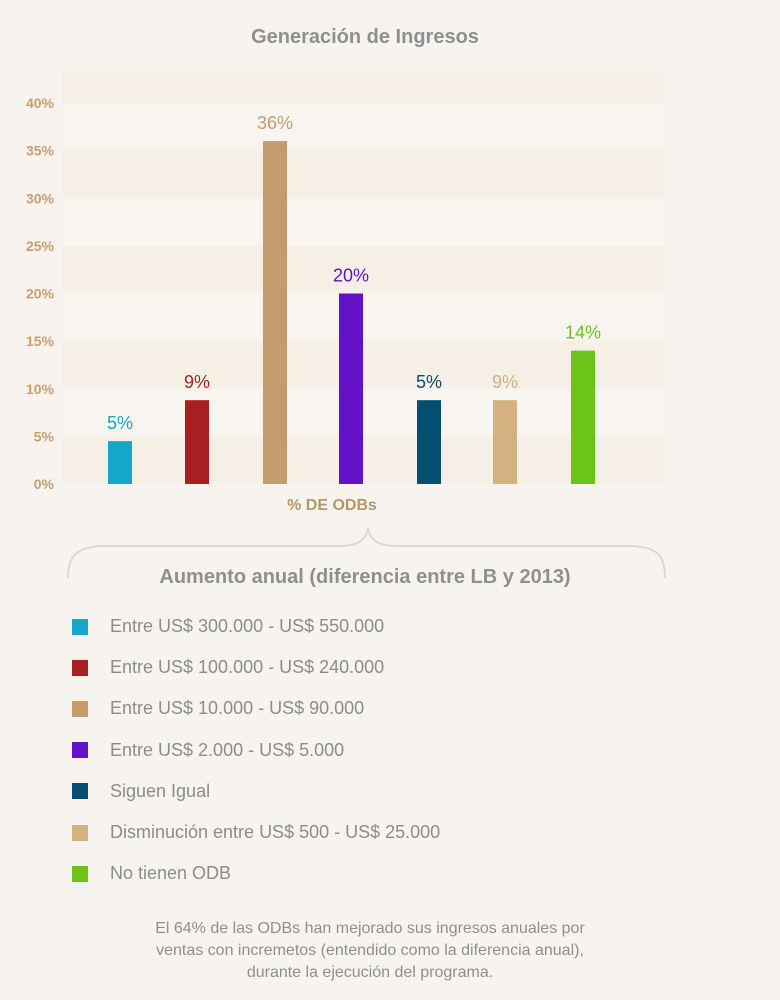 The width and height of the screenshot is (780, 1000). I want to click on legend-label: Entre US$ 2.000 - US$ 5.000, so click(227, 749).